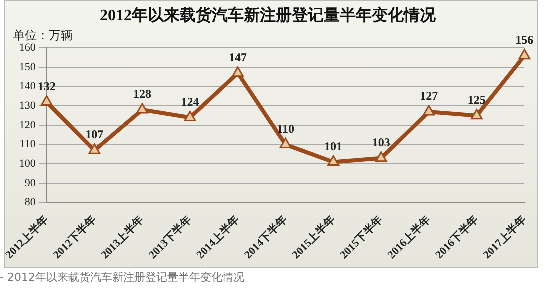 Image resolution: width=550 pixels, height=288 pixels. Describe the element at coordinates (238, 57) in the screenshot. I see `data-label: 147` at that location.